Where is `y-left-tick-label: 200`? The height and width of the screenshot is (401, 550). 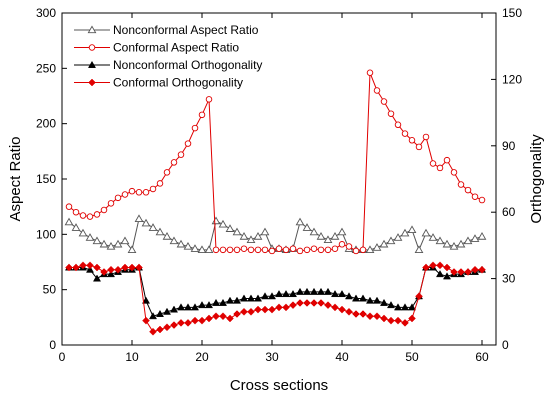 y-left-tick-label: 200 is located at coordinates (46, 124).